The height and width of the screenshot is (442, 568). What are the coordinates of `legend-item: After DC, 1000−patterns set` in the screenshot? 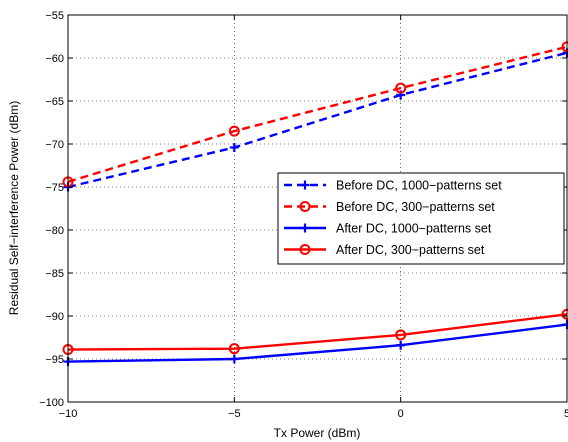 It's located at (388, 229).